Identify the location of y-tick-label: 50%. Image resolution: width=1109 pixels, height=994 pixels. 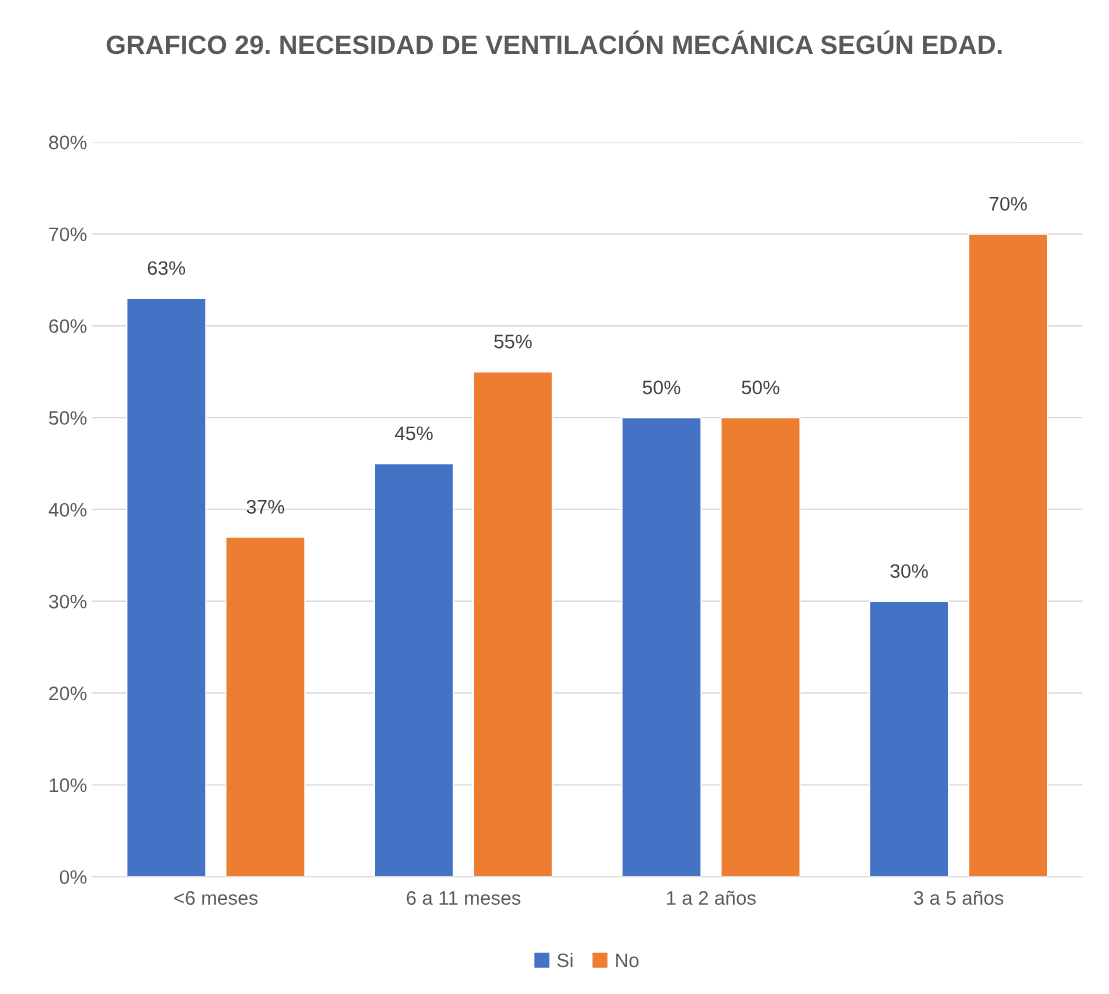
(68, 418).